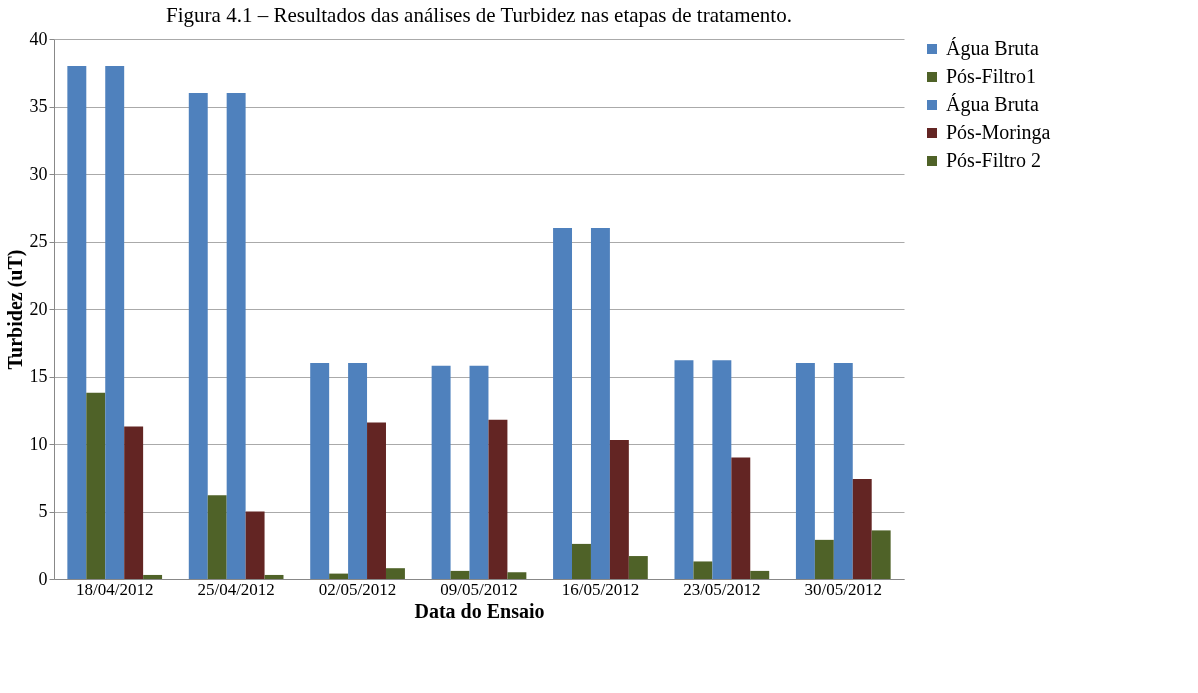  I want to click on y-tick-label: 20, so click(38, 308).